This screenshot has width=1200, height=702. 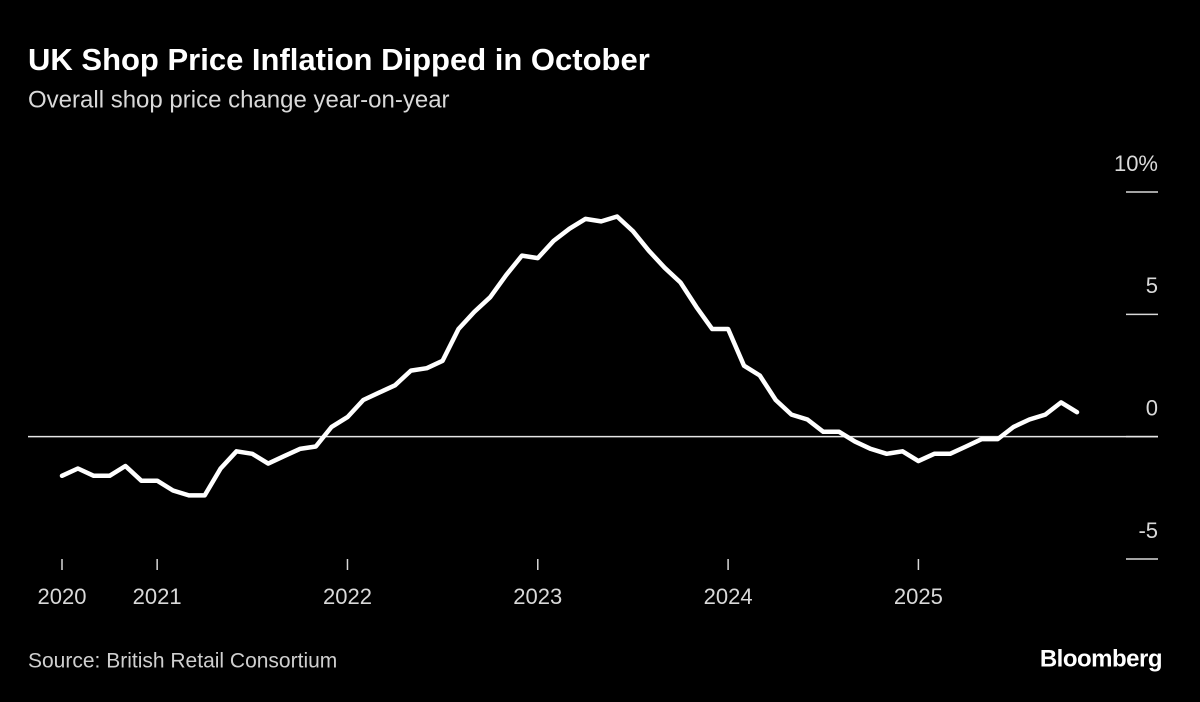 I want to click on chart-subtitle: Overall shop price change year-on-year, so click(x=239, y=99).